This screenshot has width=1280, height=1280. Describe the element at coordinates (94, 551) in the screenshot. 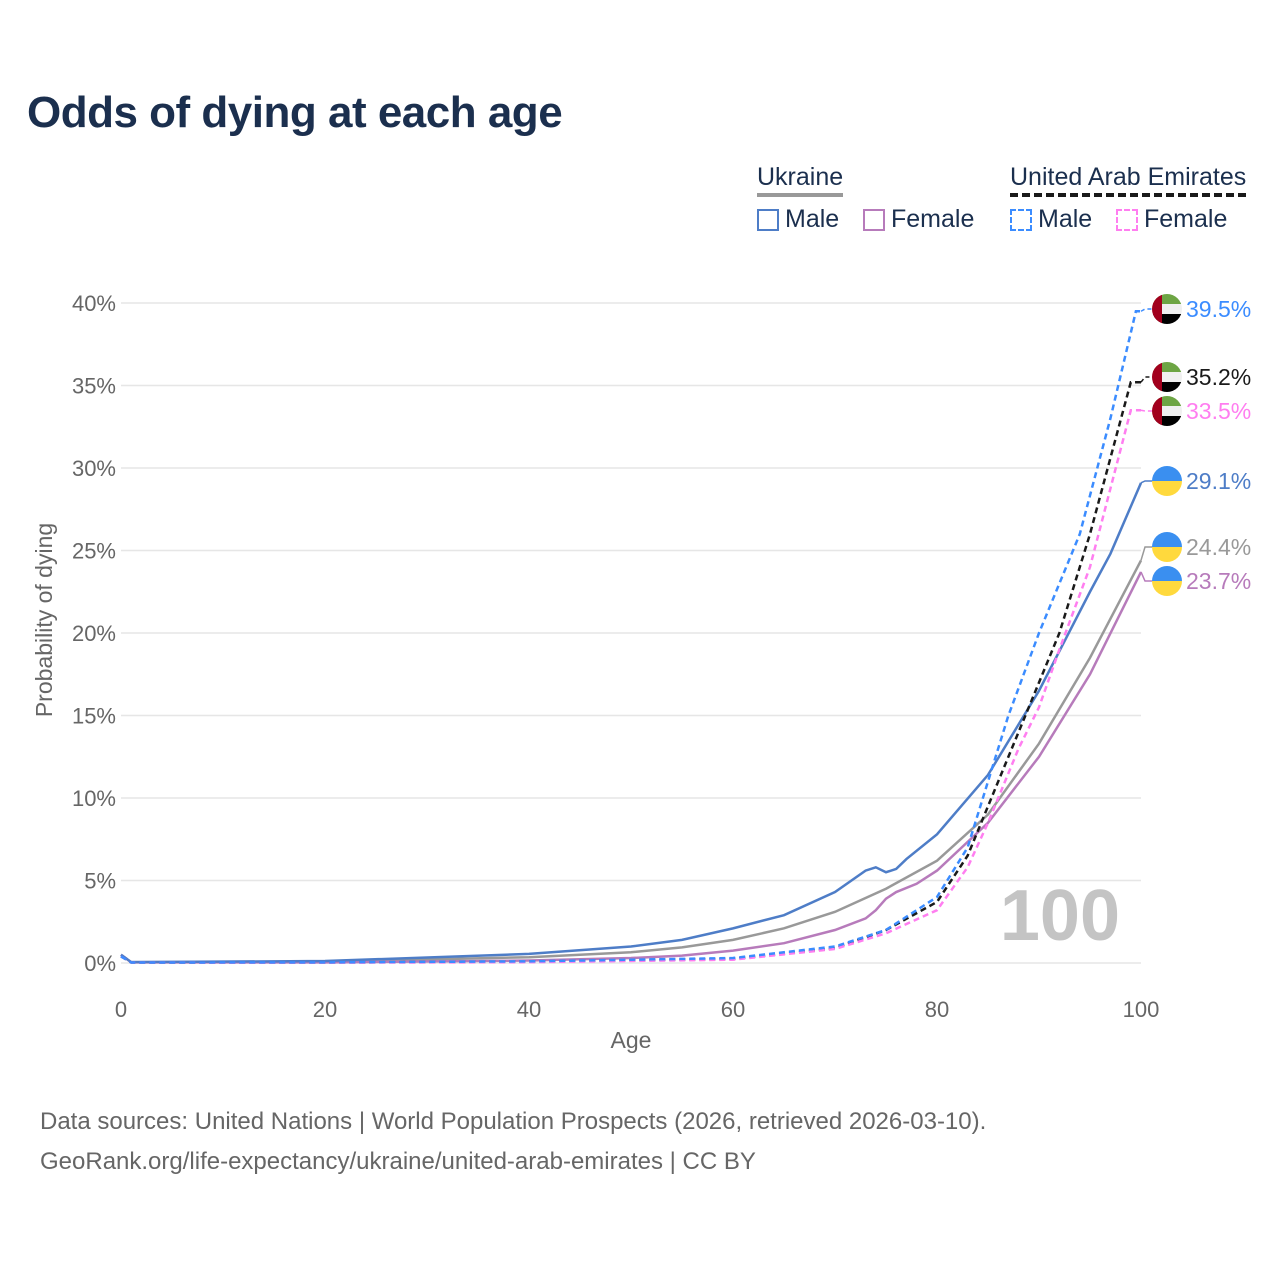

I see `y-tick-label: 25%` at that location.